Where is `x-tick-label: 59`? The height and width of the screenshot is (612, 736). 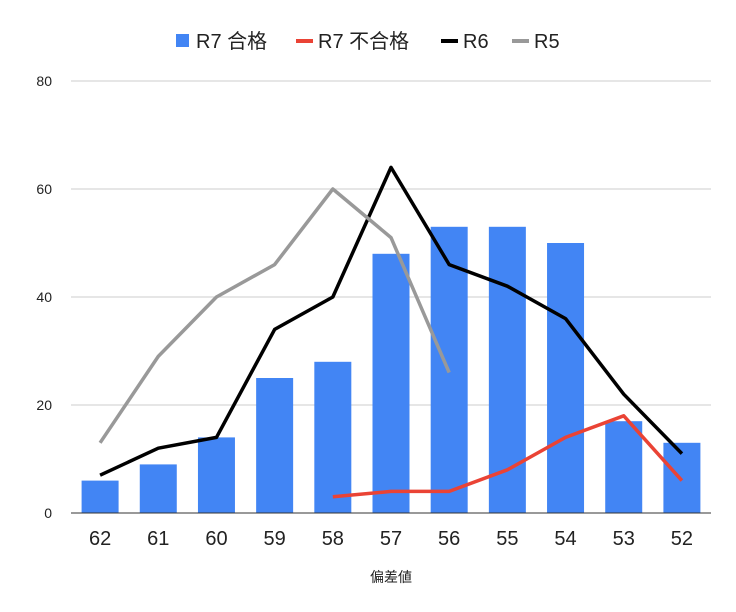 x-tick-label: 59 is located at coordinates (275, 539).